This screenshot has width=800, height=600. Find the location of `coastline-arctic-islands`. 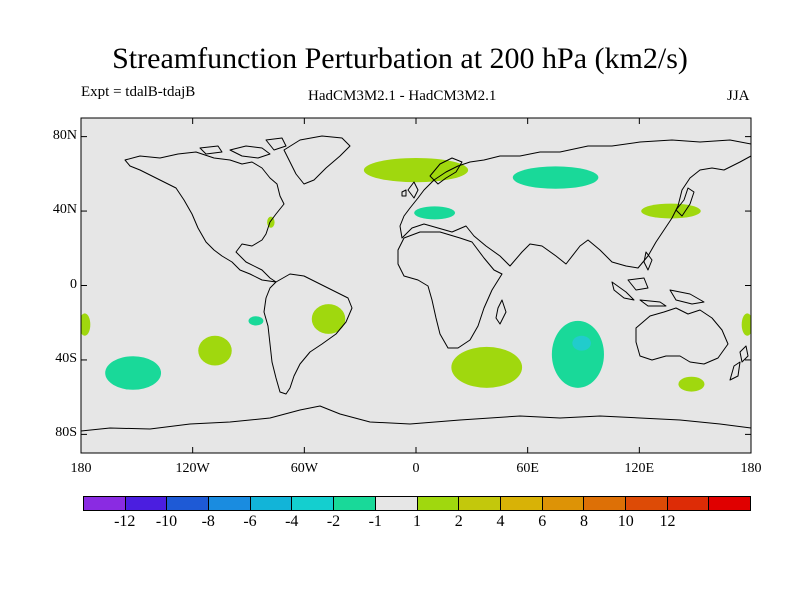

coastline-arctic-islands is located at coordinates (243, 148).